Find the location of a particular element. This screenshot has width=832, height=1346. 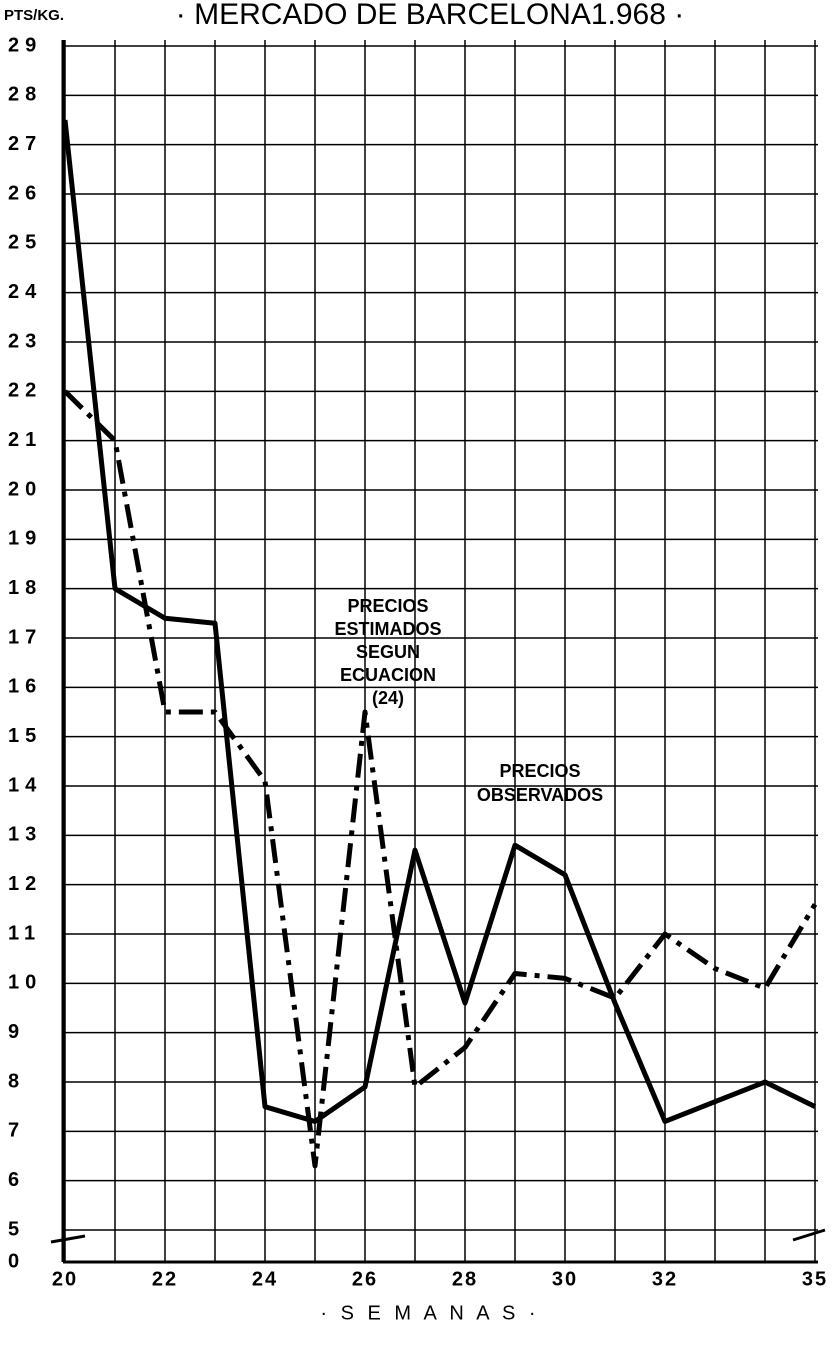

y-tick-label: 14 is located at coordinates (25, 785).